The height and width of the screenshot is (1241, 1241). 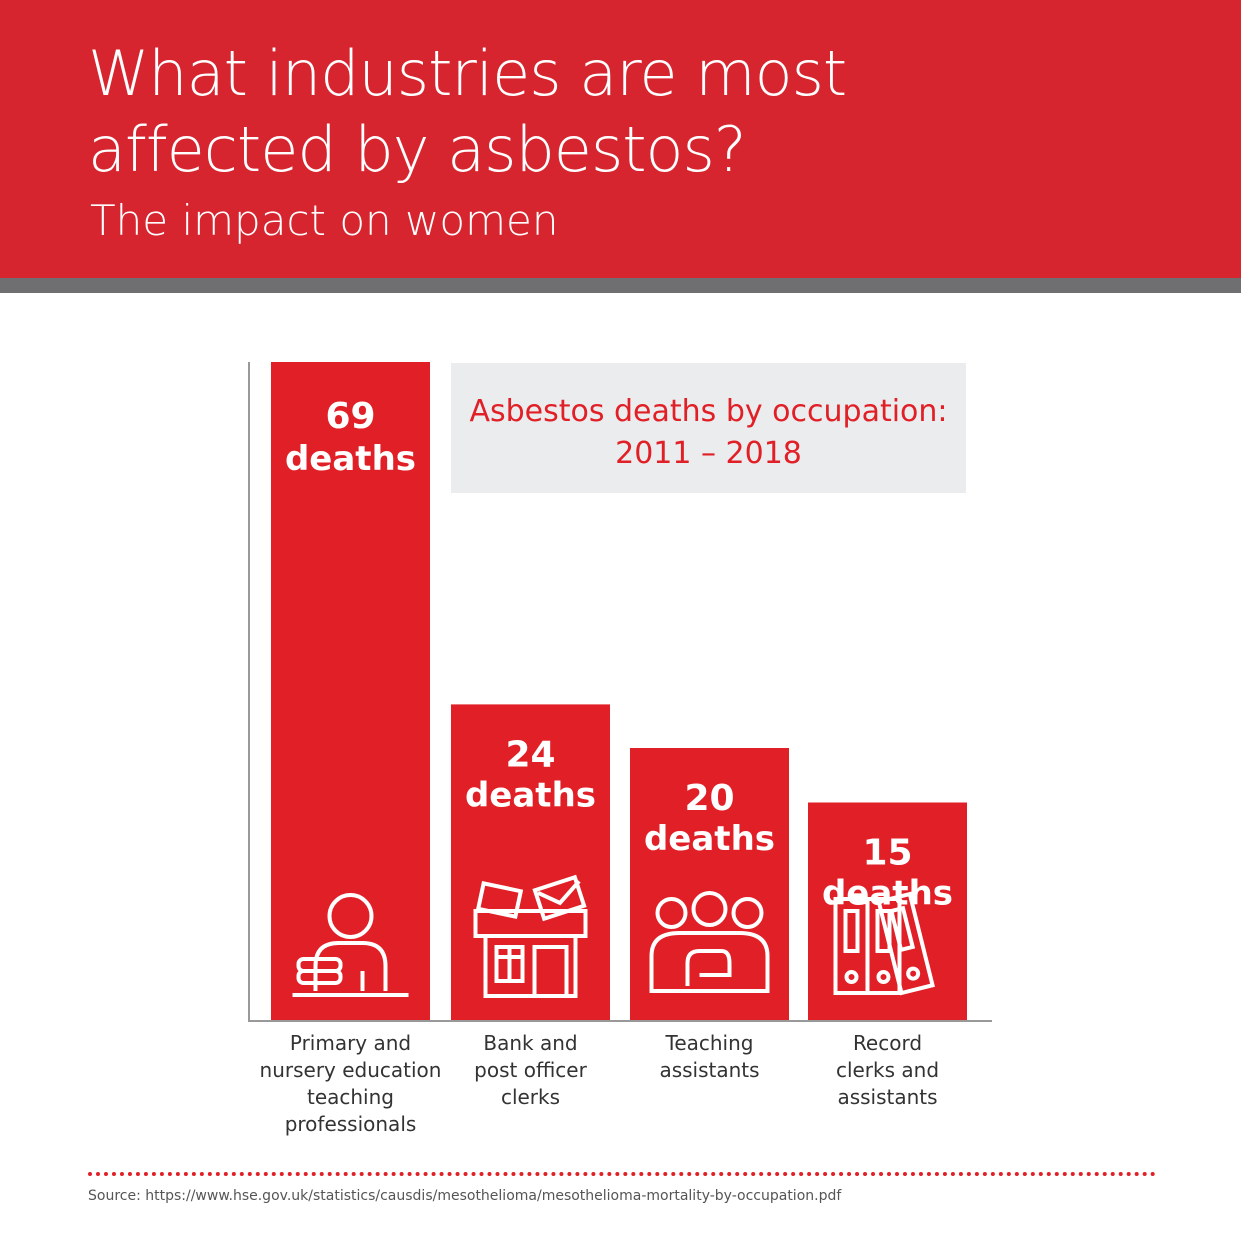 What do you see at coordinates (530, 936) in the screenshot?
I see `bank-post-office-icon` at bounding box center [530, 936].